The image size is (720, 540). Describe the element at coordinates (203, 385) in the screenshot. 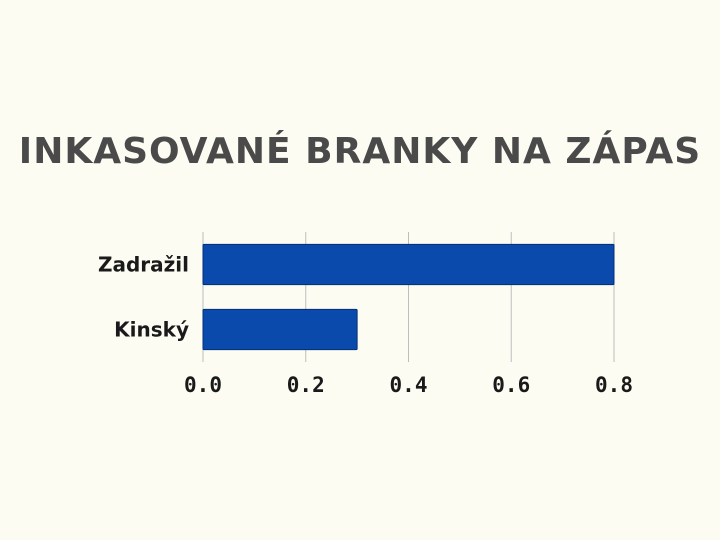

I see `x-tick-label-0: 0.0` at that location.